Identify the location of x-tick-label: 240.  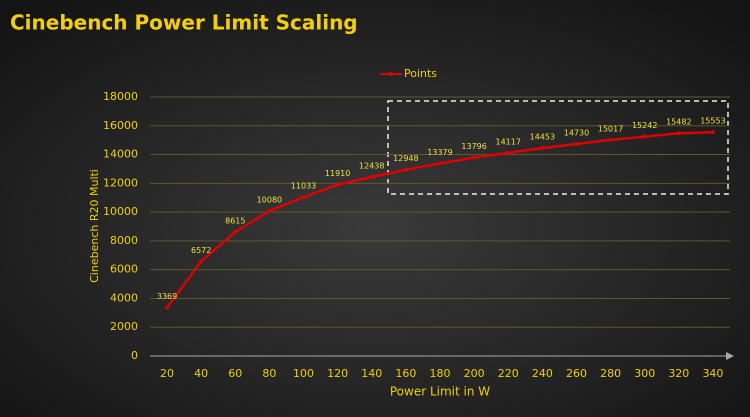
(542, 373).